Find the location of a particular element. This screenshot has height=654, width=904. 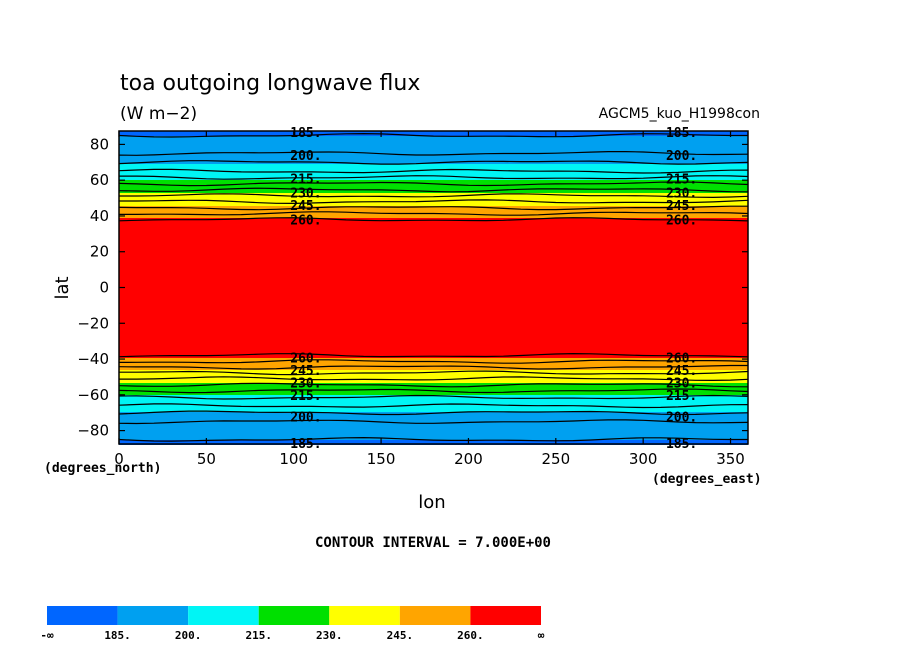

color-scale-bar: -∞ 185. 200. 215. 230. 245. 260. ∞ is located at coordinates (292, 624).